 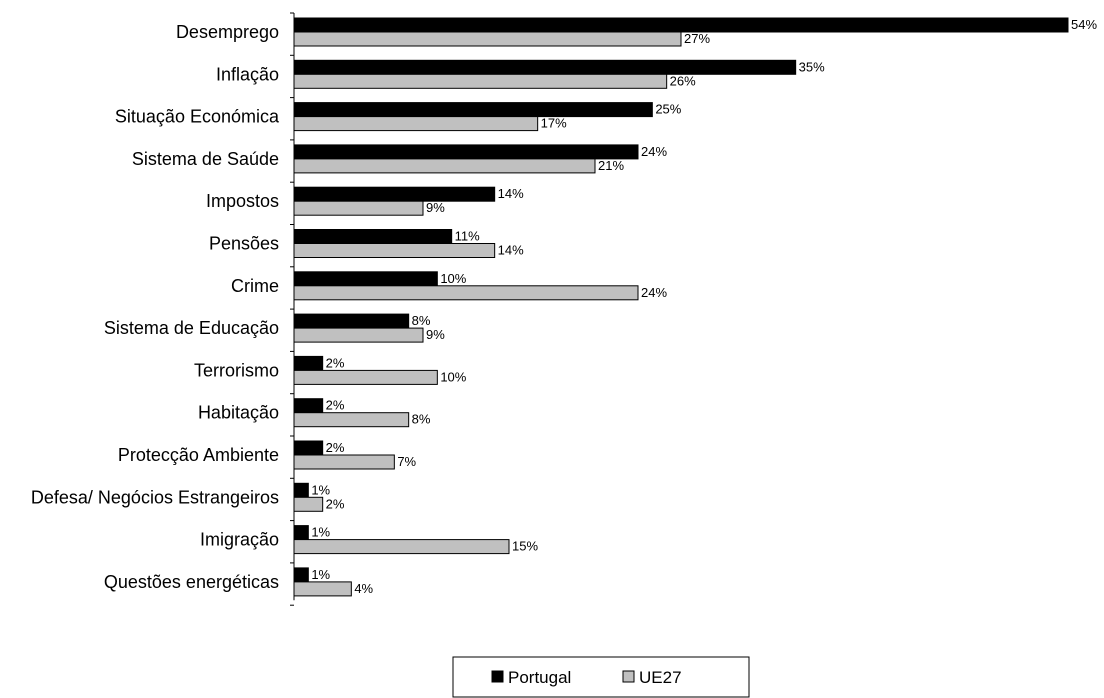 I want to click on data-label: 7%, so click(x=406, y=461).